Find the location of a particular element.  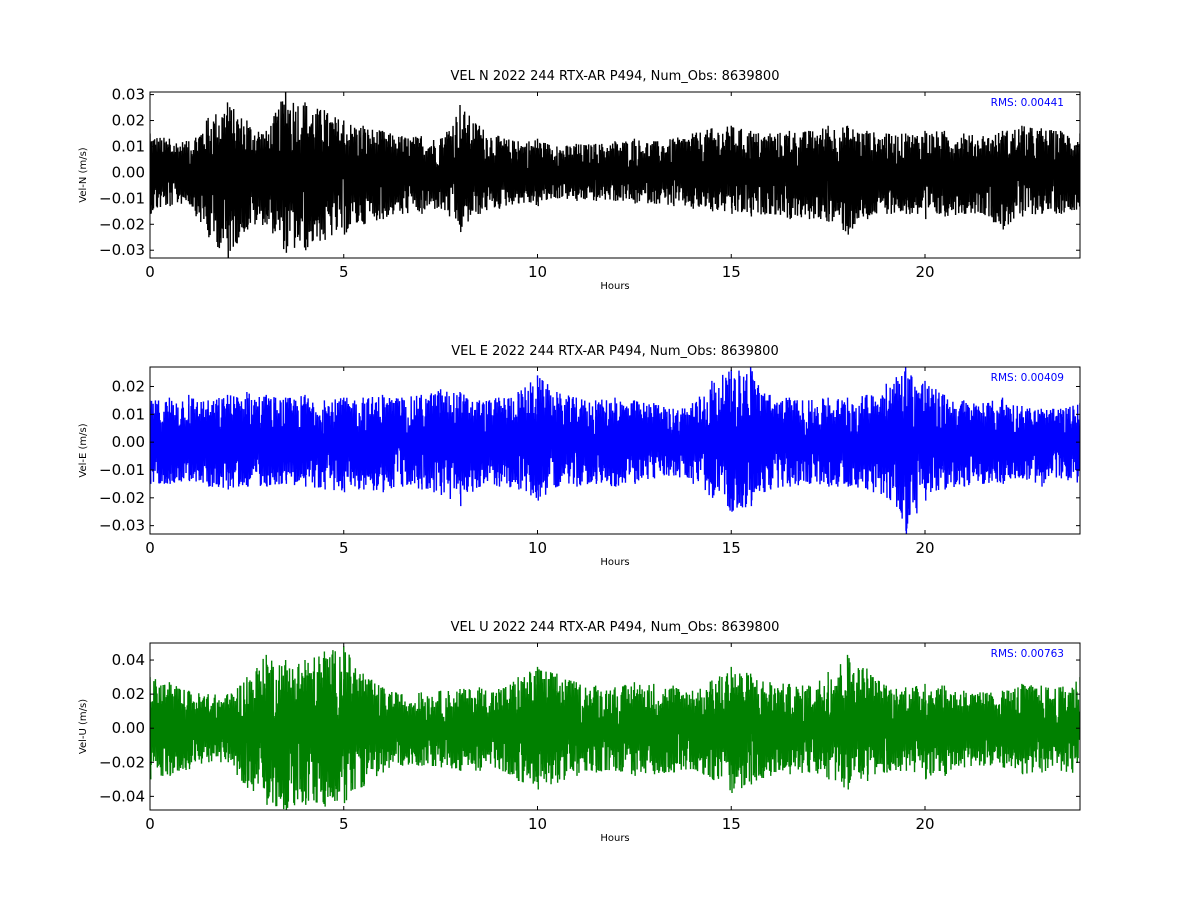

y-tick-label: 0.03 is located at coordinates (128, 95).